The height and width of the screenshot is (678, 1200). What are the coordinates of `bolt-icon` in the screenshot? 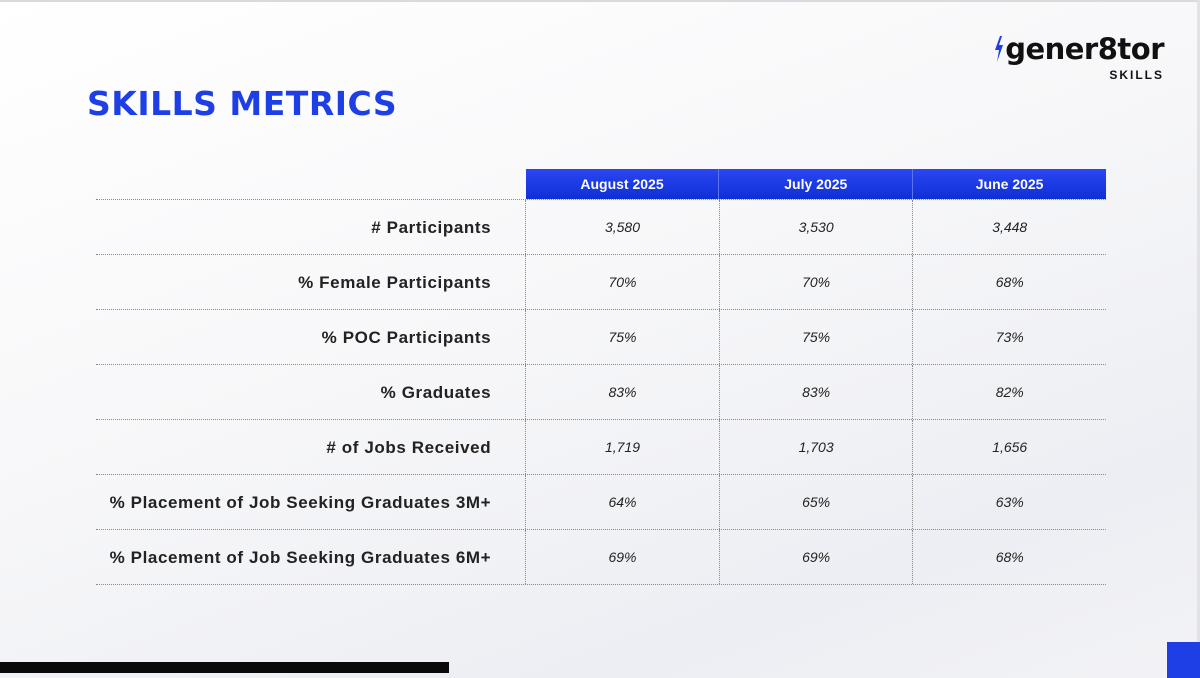 It's located at (999, 49).